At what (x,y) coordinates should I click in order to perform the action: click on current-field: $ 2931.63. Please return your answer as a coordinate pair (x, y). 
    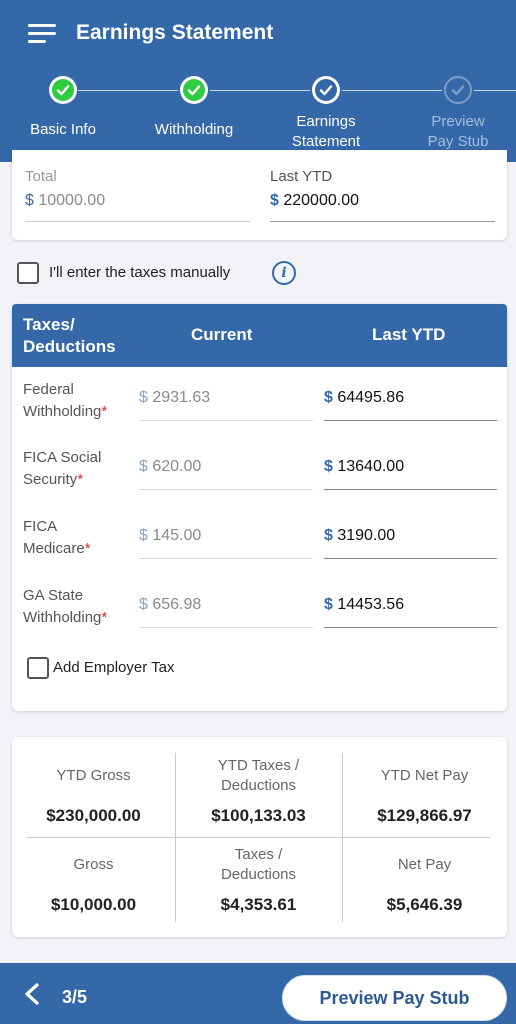
    Looking at the image, I should click on (226, 405).